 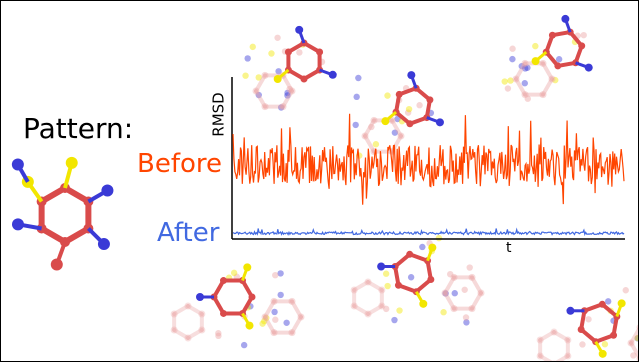 What do you see at coordinates (56, 264) in the screenshot?
I see `carbon-atom` at bounding box center [56, 264].